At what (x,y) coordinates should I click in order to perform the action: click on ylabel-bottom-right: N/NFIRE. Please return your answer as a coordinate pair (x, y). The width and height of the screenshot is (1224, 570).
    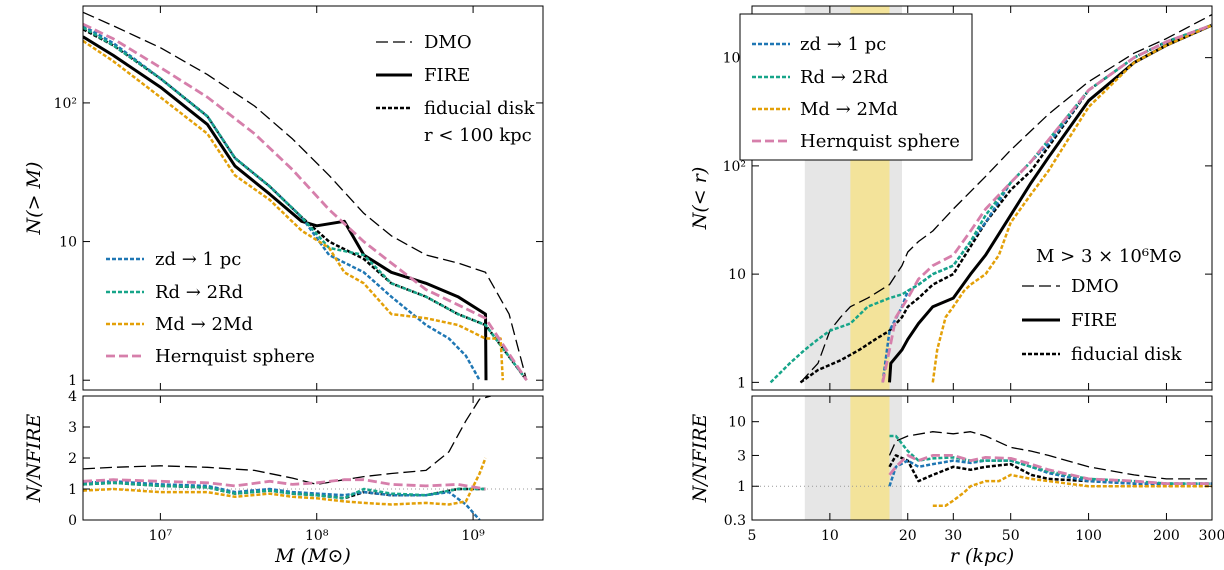
    Looking at the image, I should click on (700, 459).